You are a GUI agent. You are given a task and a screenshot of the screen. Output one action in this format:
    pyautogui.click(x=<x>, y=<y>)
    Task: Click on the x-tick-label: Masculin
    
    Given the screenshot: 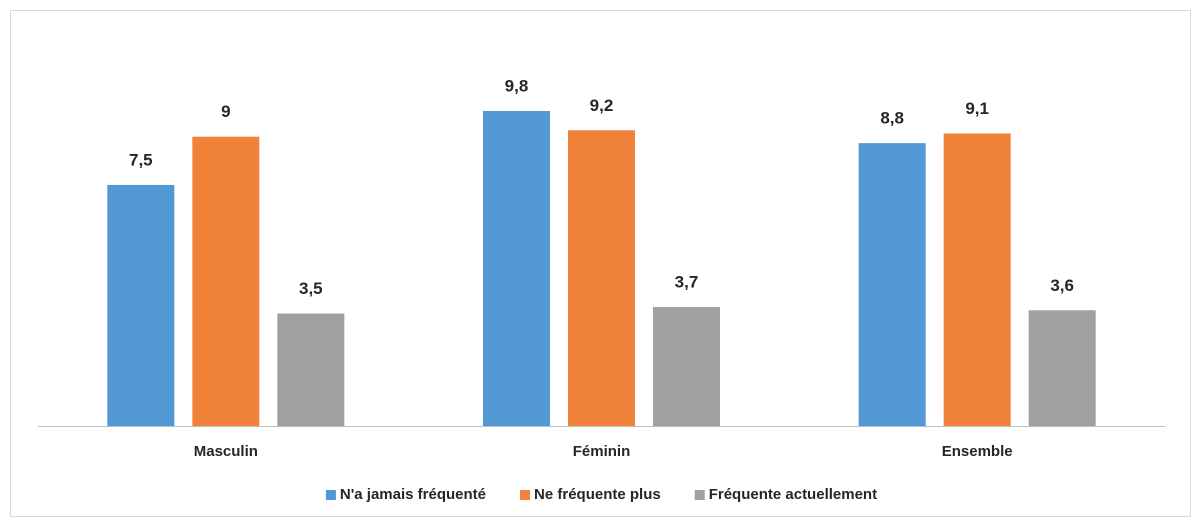 What is the action you would take?
    pyautogui.click(x=226, y=451)
    